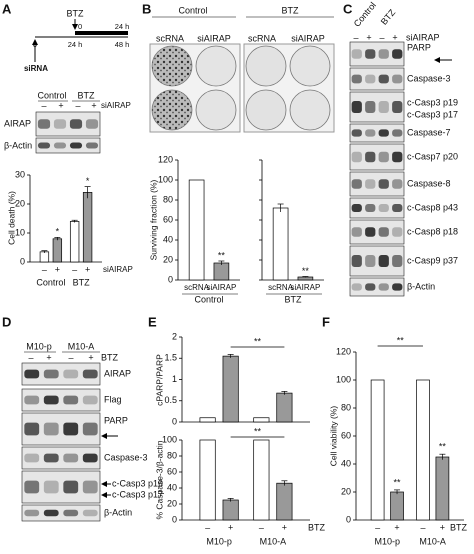  Describe the element at coordinates (117, 373) in the screenshot. I see `label: AIRAP` at that location.